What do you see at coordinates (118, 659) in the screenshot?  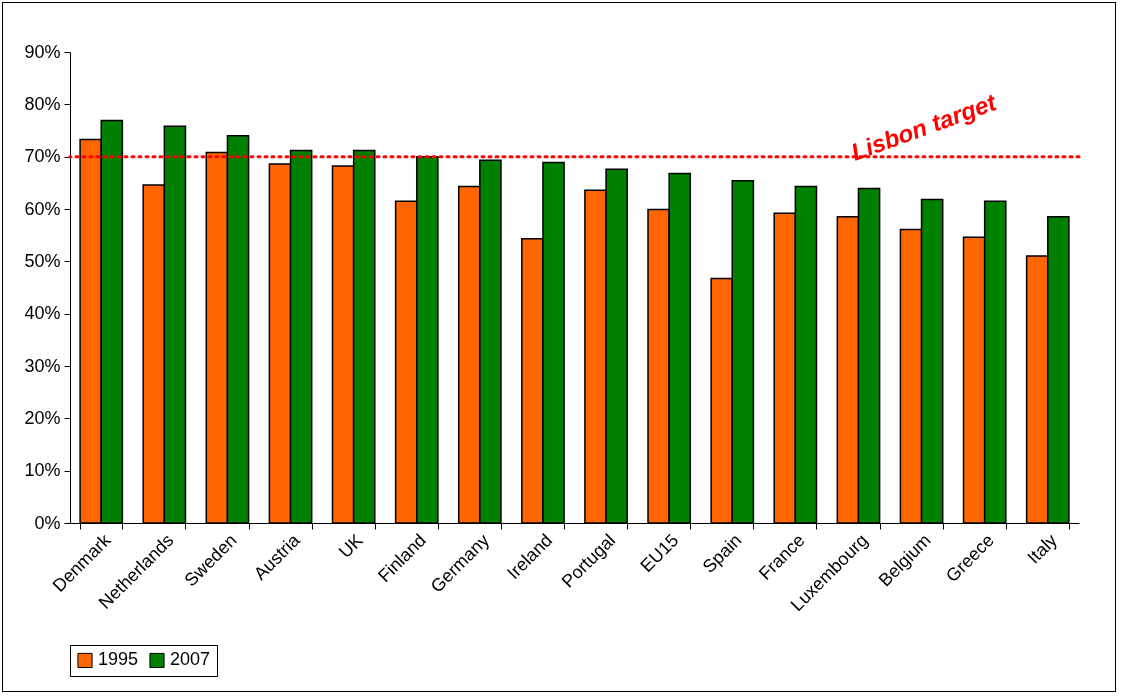 I see `legend-label: 1995` at bounding box center [118, 659].